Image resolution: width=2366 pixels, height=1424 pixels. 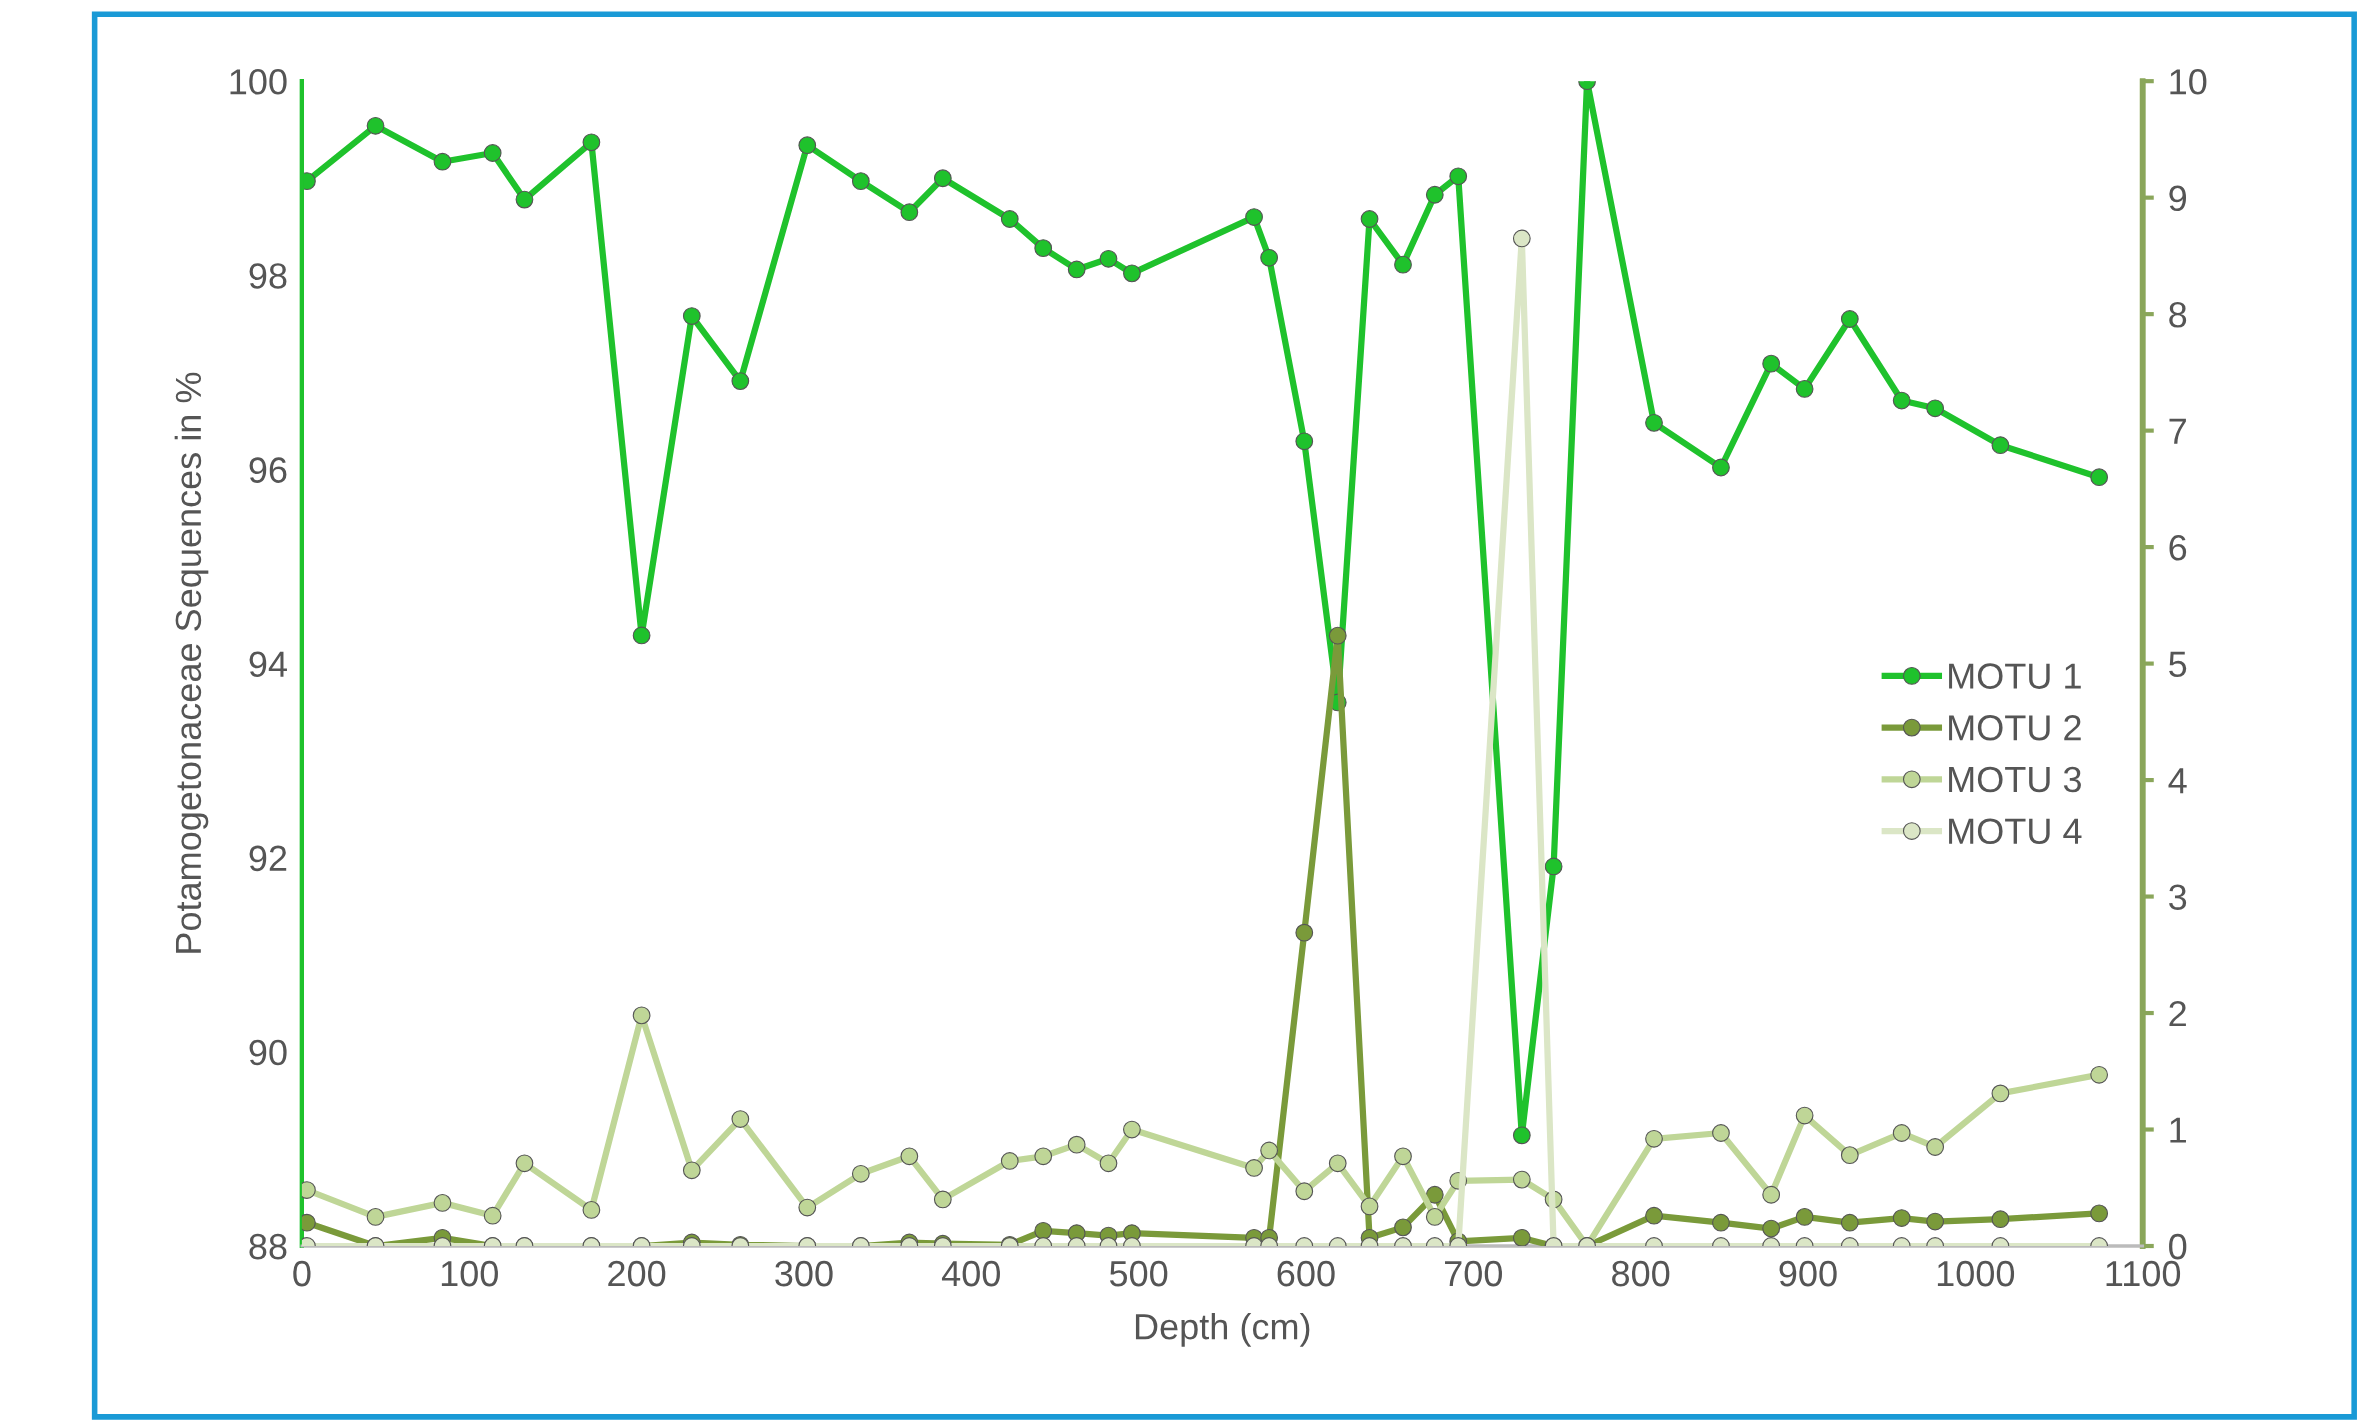 What do you see at coordinates (2143, 1273) in the screenshot?
I see `x-tick-label: 1100` at bounding box center [2143, 1273].